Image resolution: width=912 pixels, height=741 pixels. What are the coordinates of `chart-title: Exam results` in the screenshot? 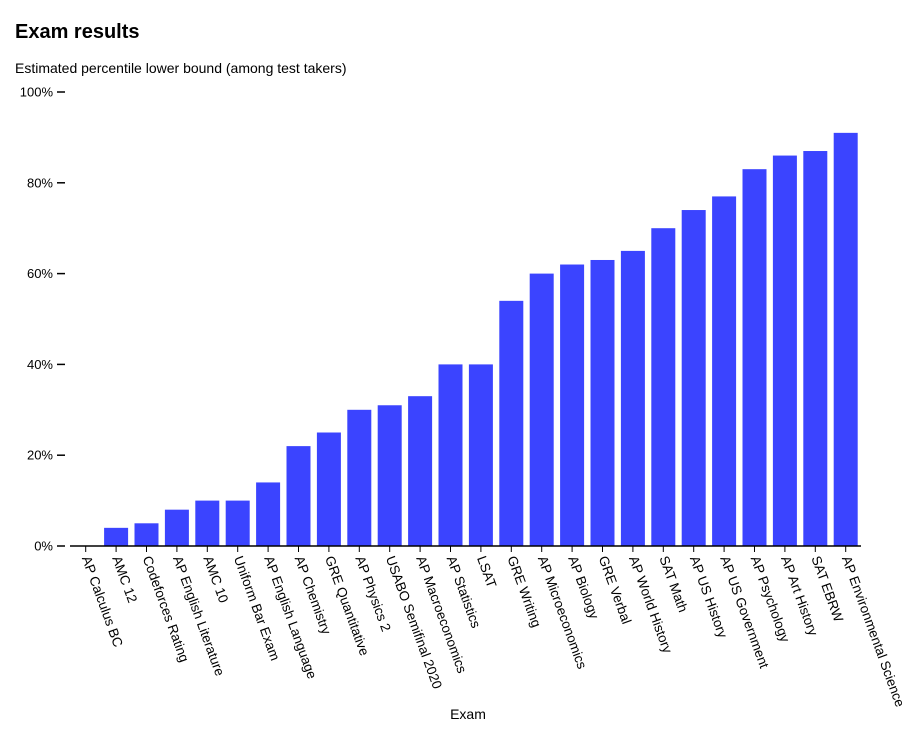 It's located at (77, 32).